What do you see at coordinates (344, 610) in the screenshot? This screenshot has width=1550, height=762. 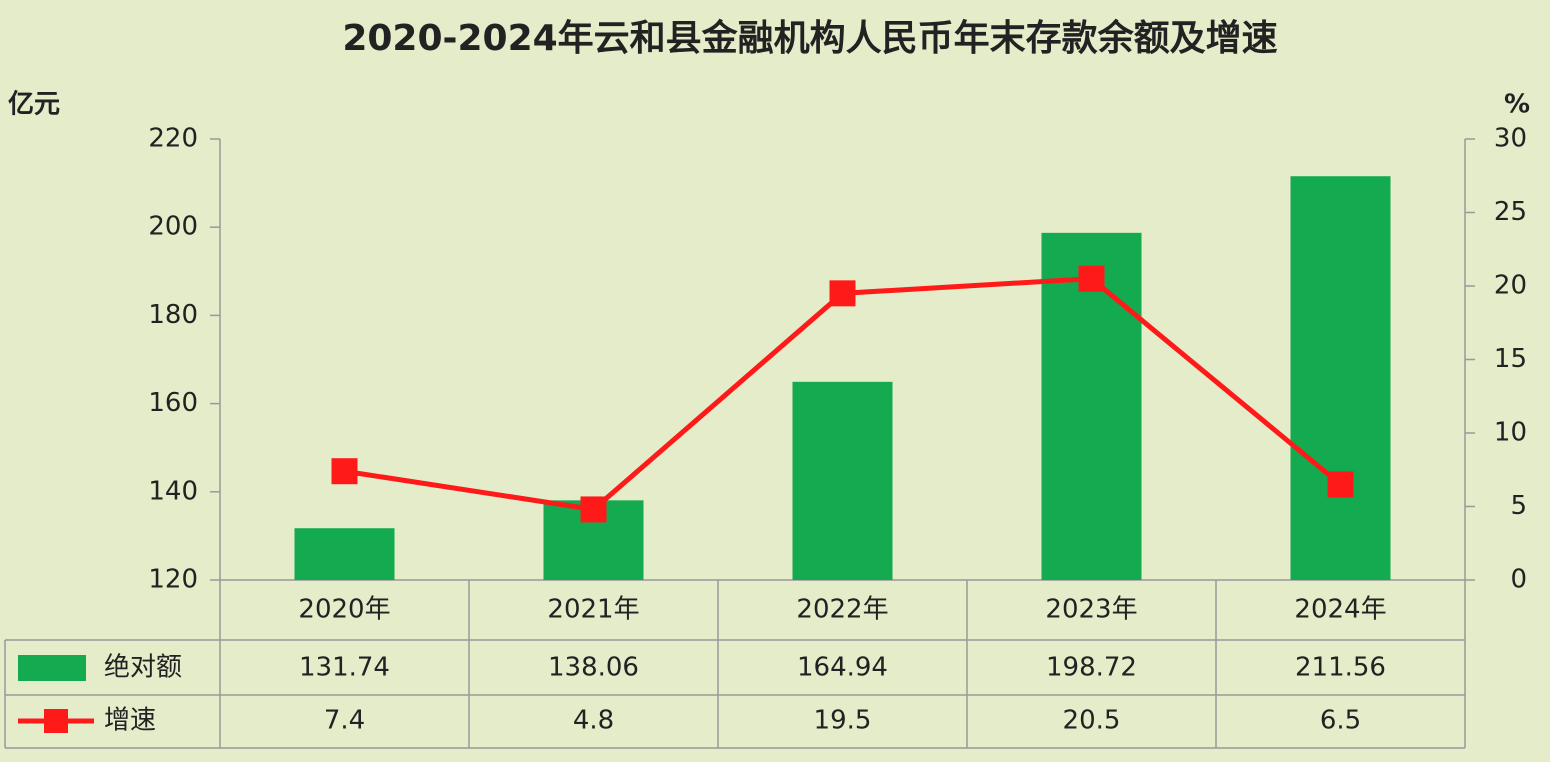 I see `x-tick-label: 2020年` at bounding box center [344, 610].